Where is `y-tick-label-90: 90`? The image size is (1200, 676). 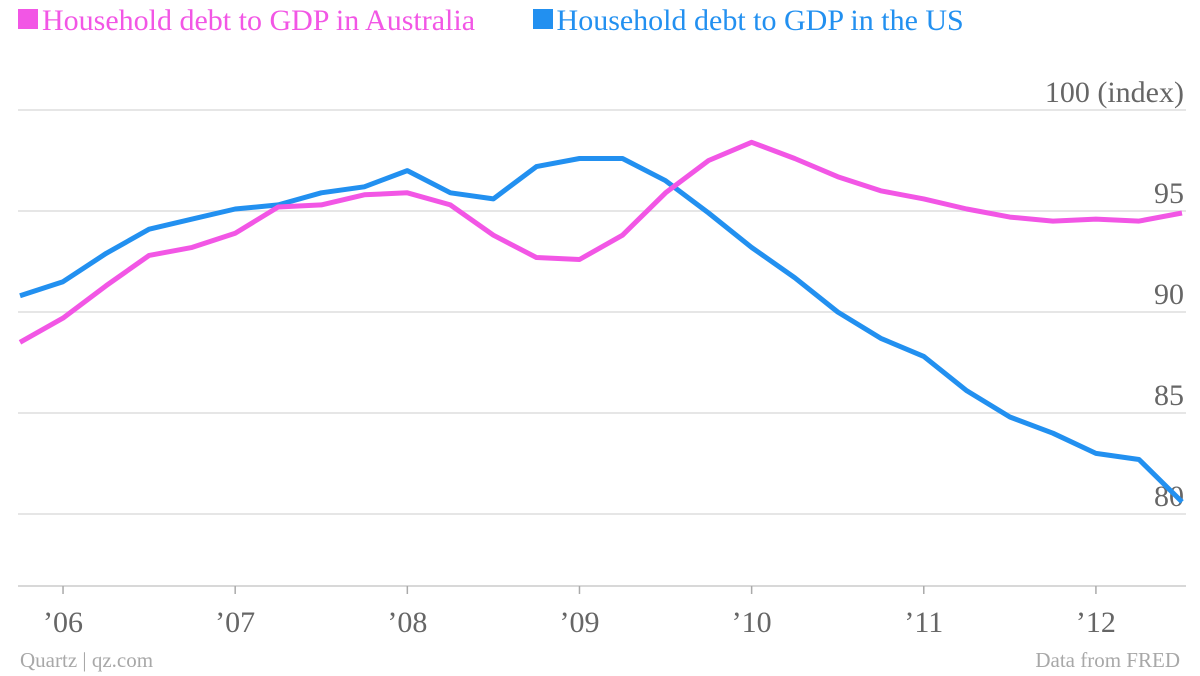
y-tick-label-90: 90 is located at coordinates (1169, 294).